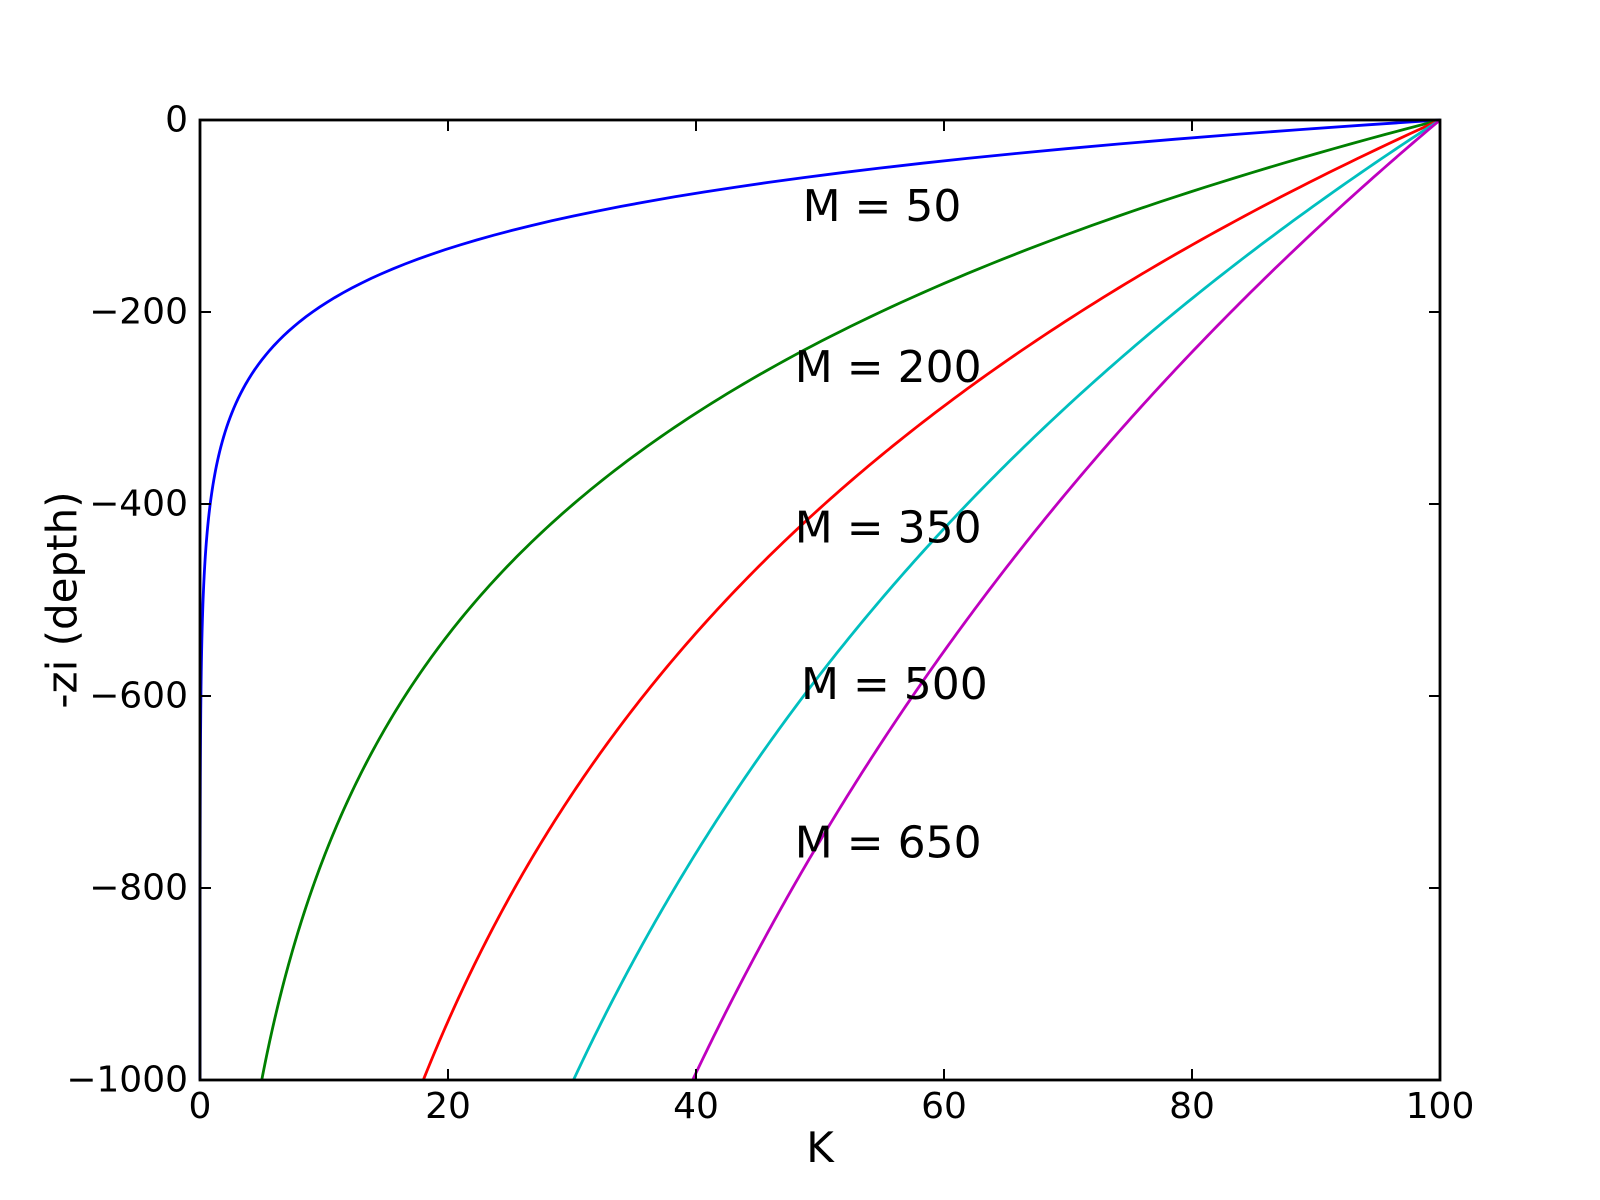 This screenshot has height=1200, width=1600. What do you see at coordinates (127, 1080) in the screenshot?
I see `y-tick-label: −1000` at bounding box center [127, 1080].